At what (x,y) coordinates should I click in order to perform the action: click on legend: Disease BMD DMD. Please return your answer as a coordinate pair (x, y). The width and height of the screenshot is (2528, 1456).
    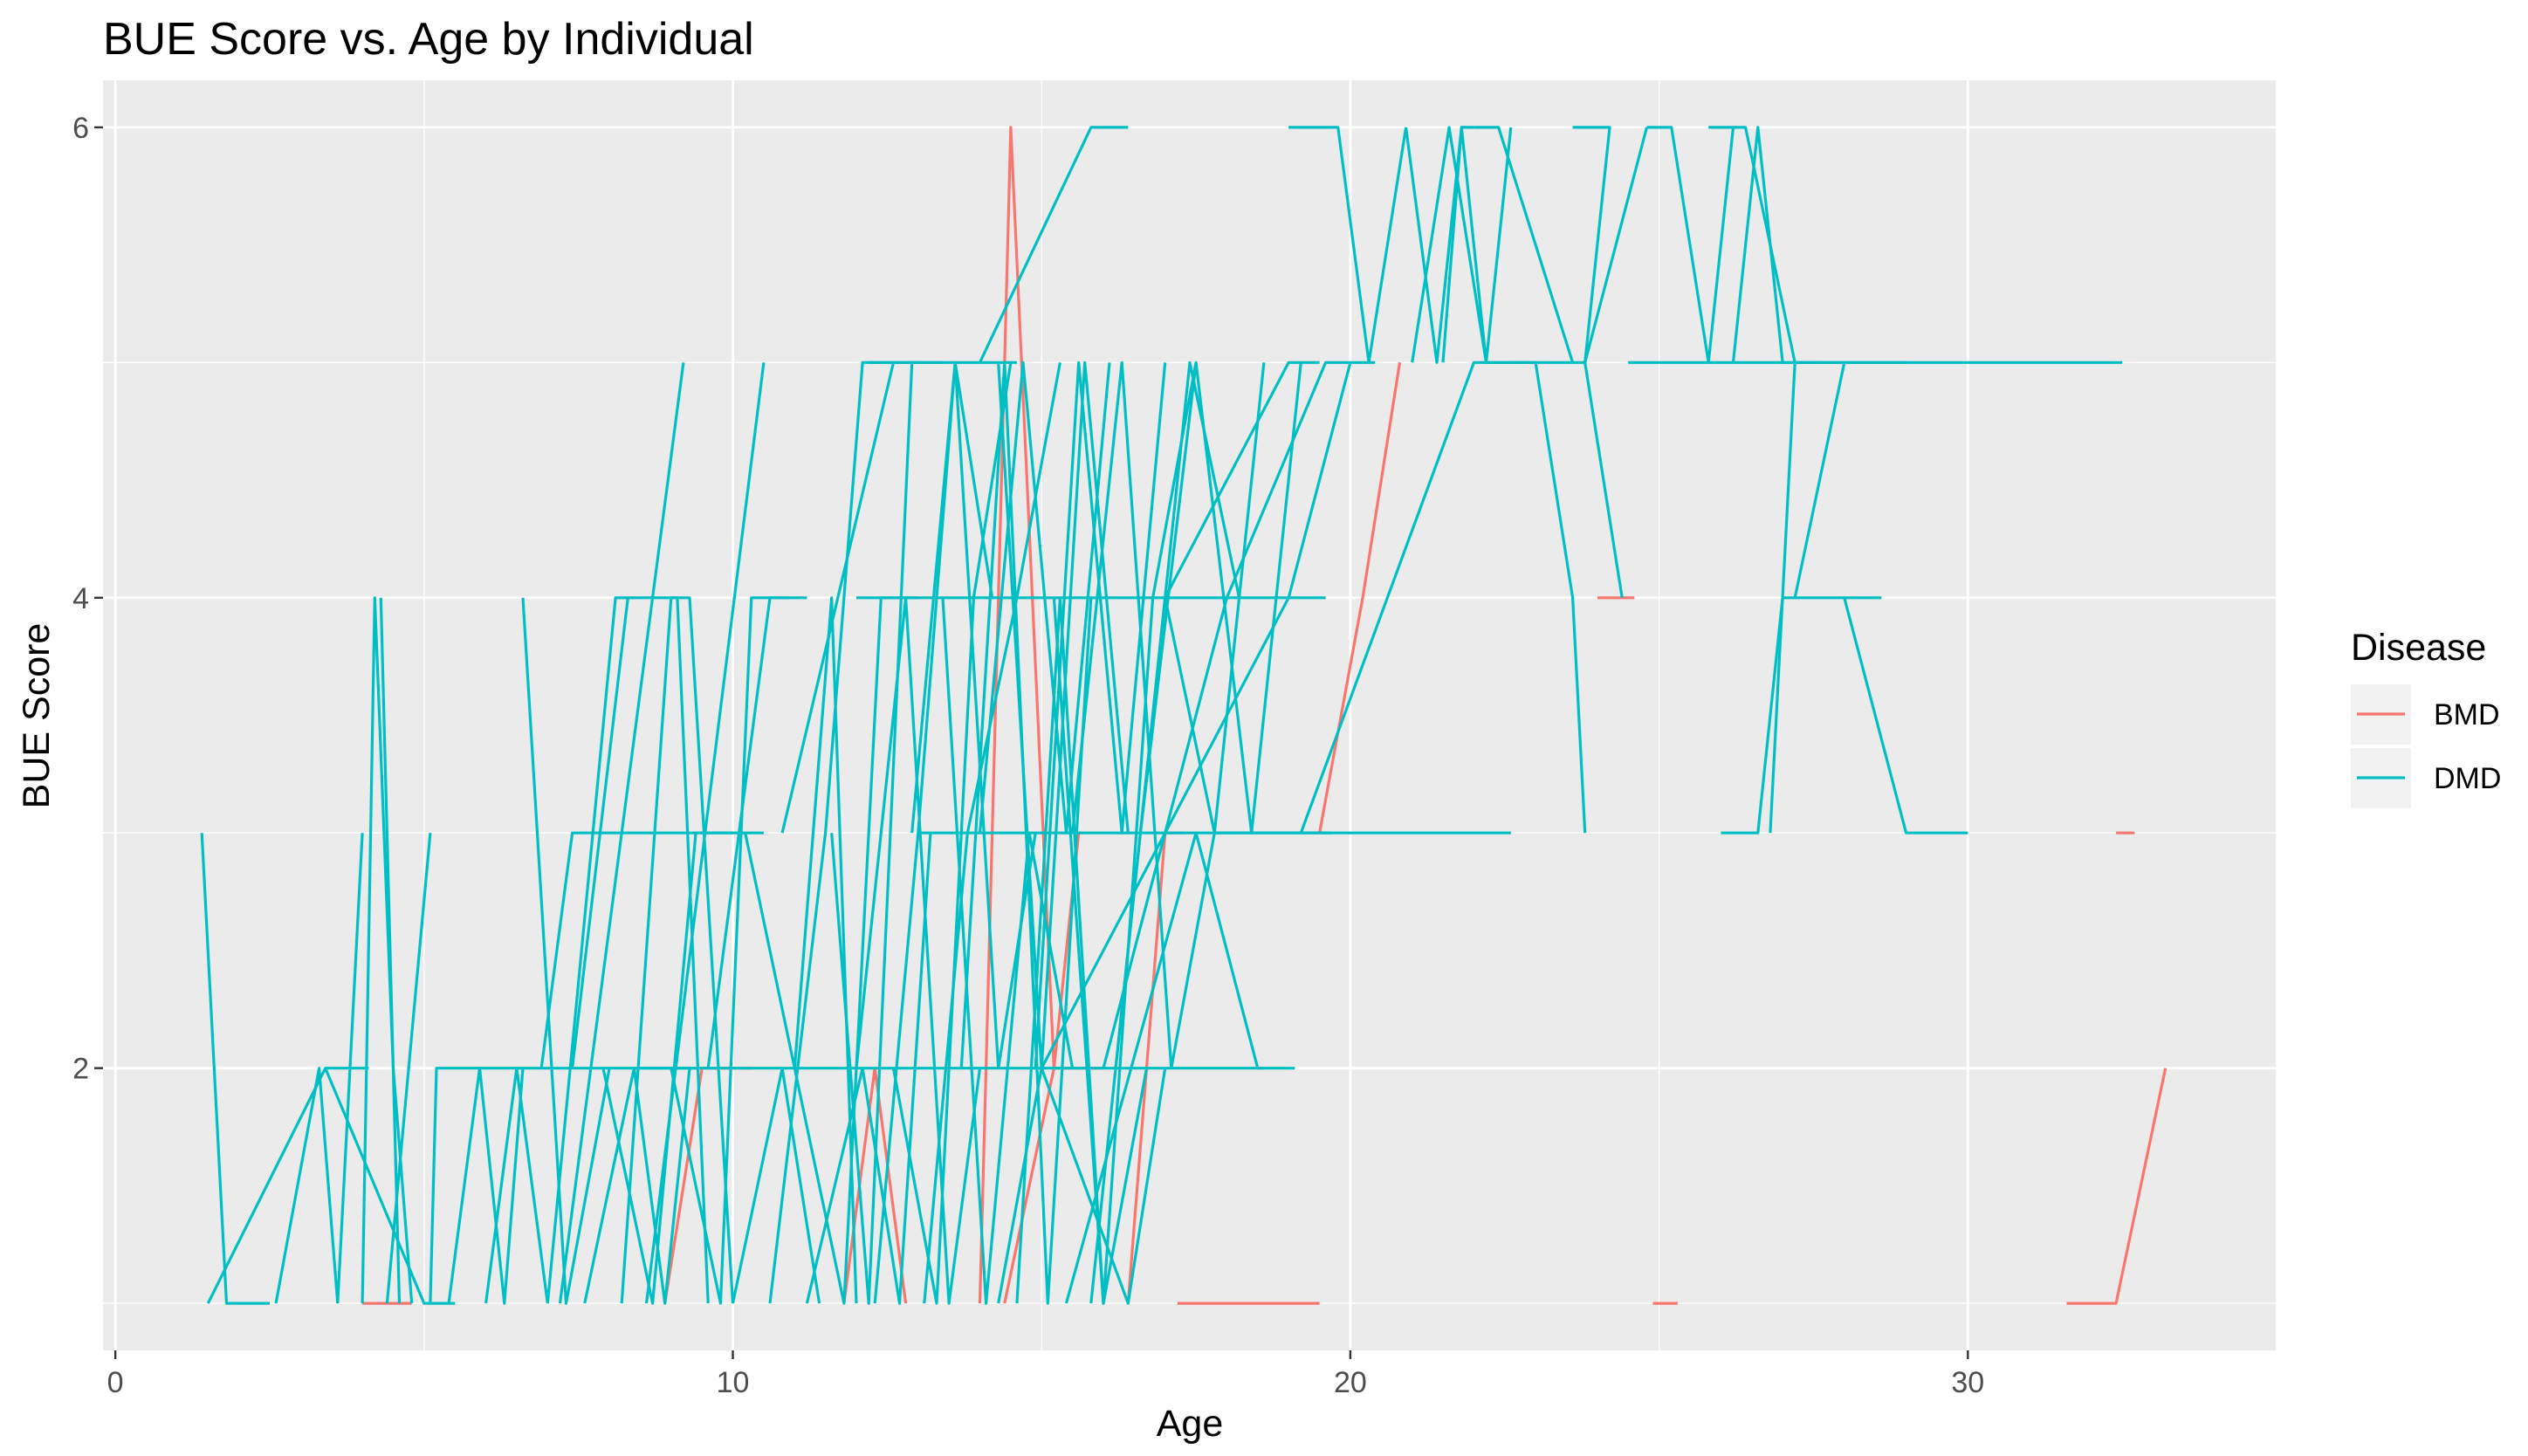
    Looking at the image, I should click on (2426, 717).